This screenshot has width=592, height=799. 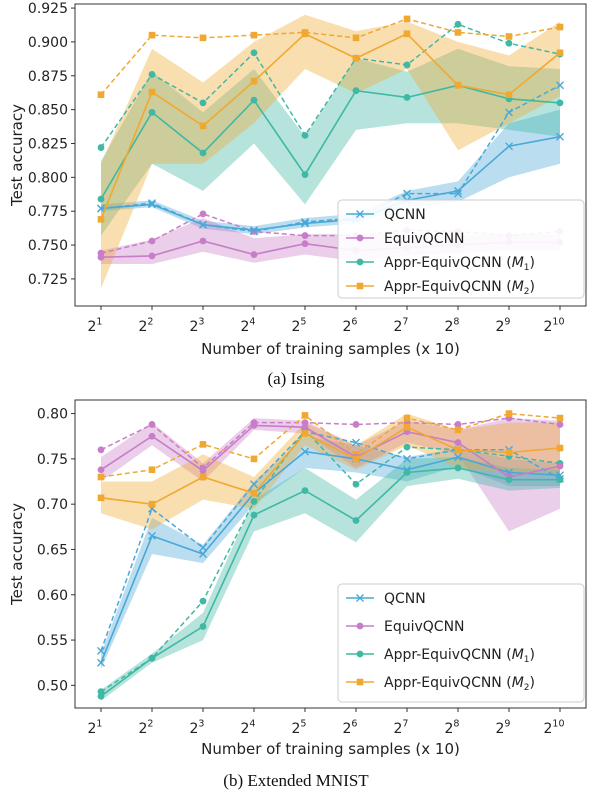 I want to click on legend-box, so click(x=461, y=249).